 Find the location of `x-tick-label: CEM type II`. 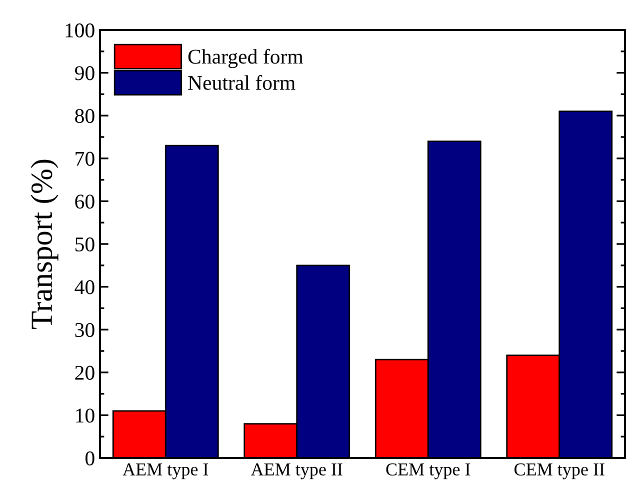

x-tick-label: CEM type II is located at coordinates (559, 471).